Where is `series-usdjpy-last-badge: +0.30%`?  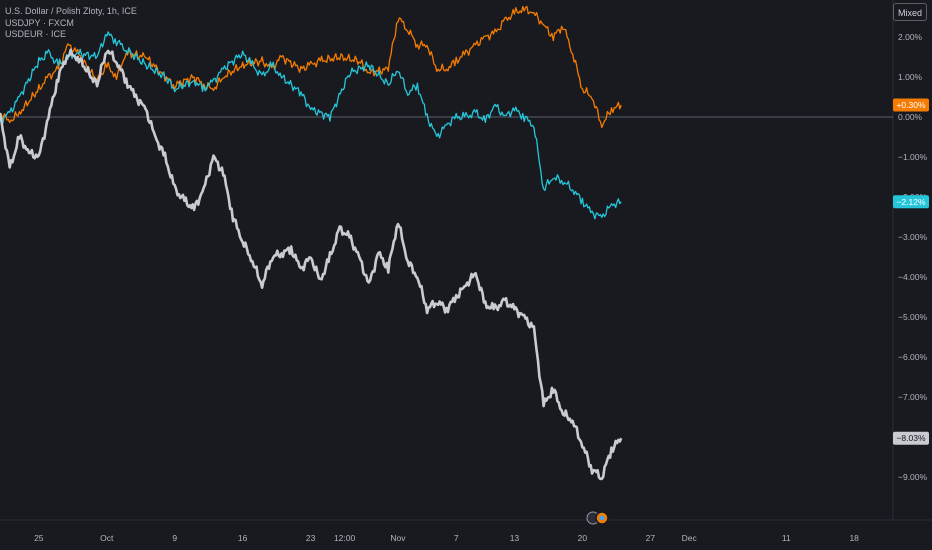
series-usdjpy-last-badge: +0.30% is located at coordinates (911, 105).